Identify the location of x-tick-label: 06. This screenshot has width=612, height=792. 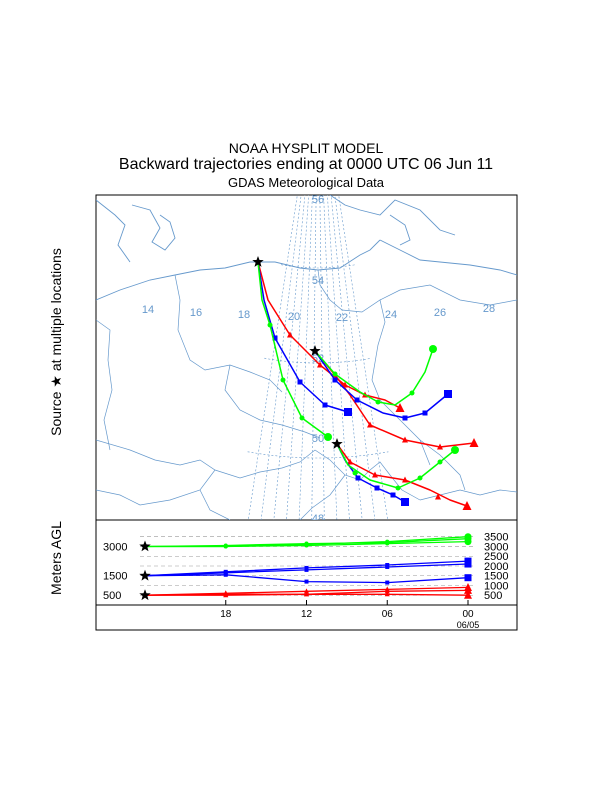
(388, 614).